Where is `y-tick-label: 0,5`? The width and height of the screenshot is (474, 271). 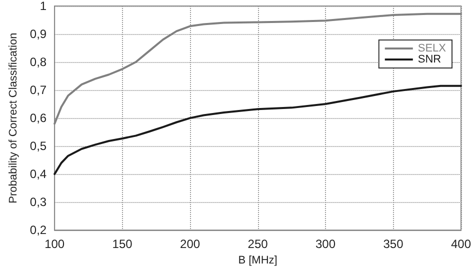 y-tick-label: 0,5 is located at coordinates (38, 146).